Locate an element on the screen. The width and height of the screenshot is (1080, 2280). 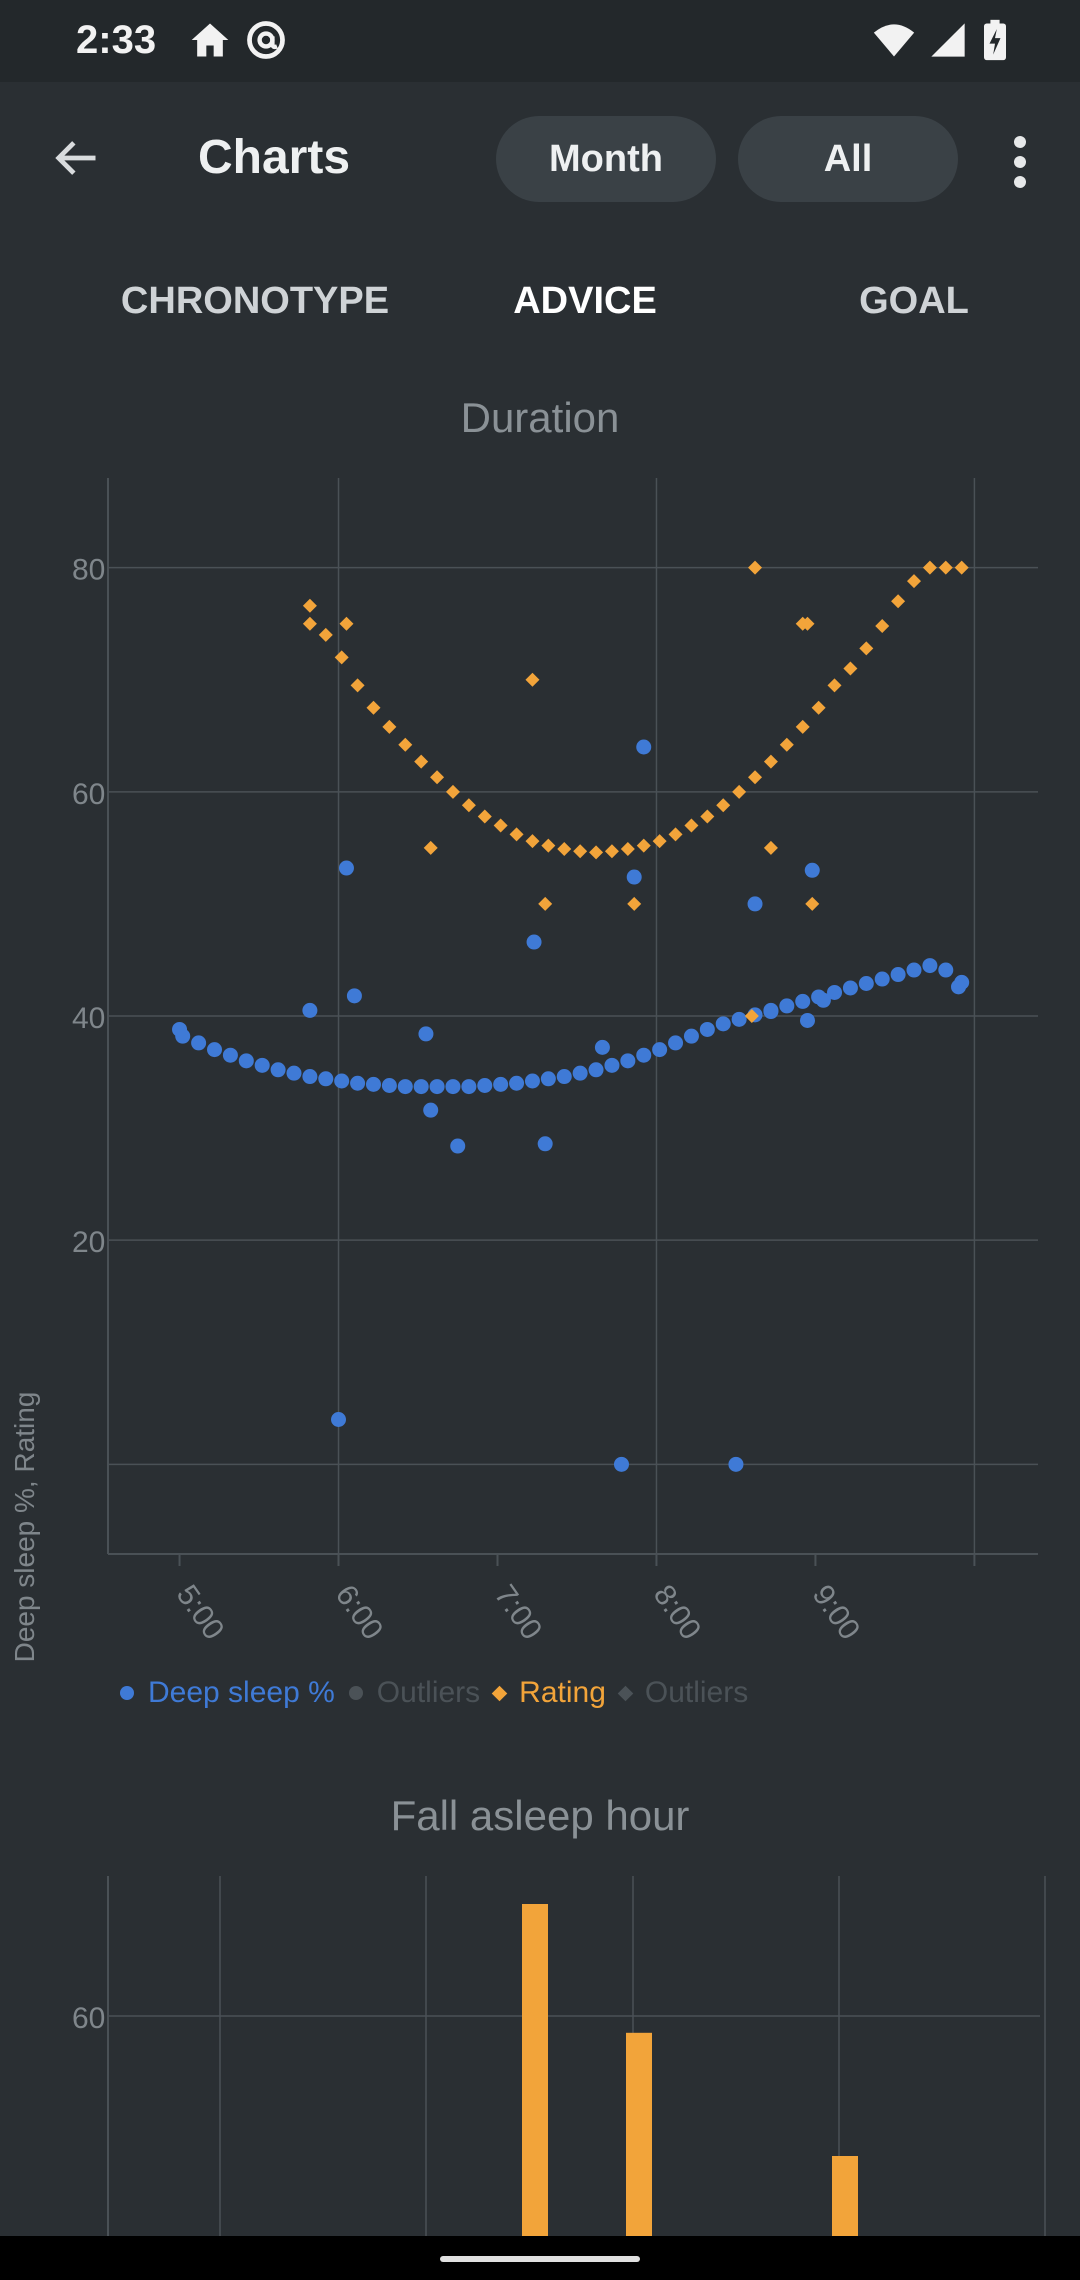
legend-gray-diamond is located at coordinates (625, 1693).